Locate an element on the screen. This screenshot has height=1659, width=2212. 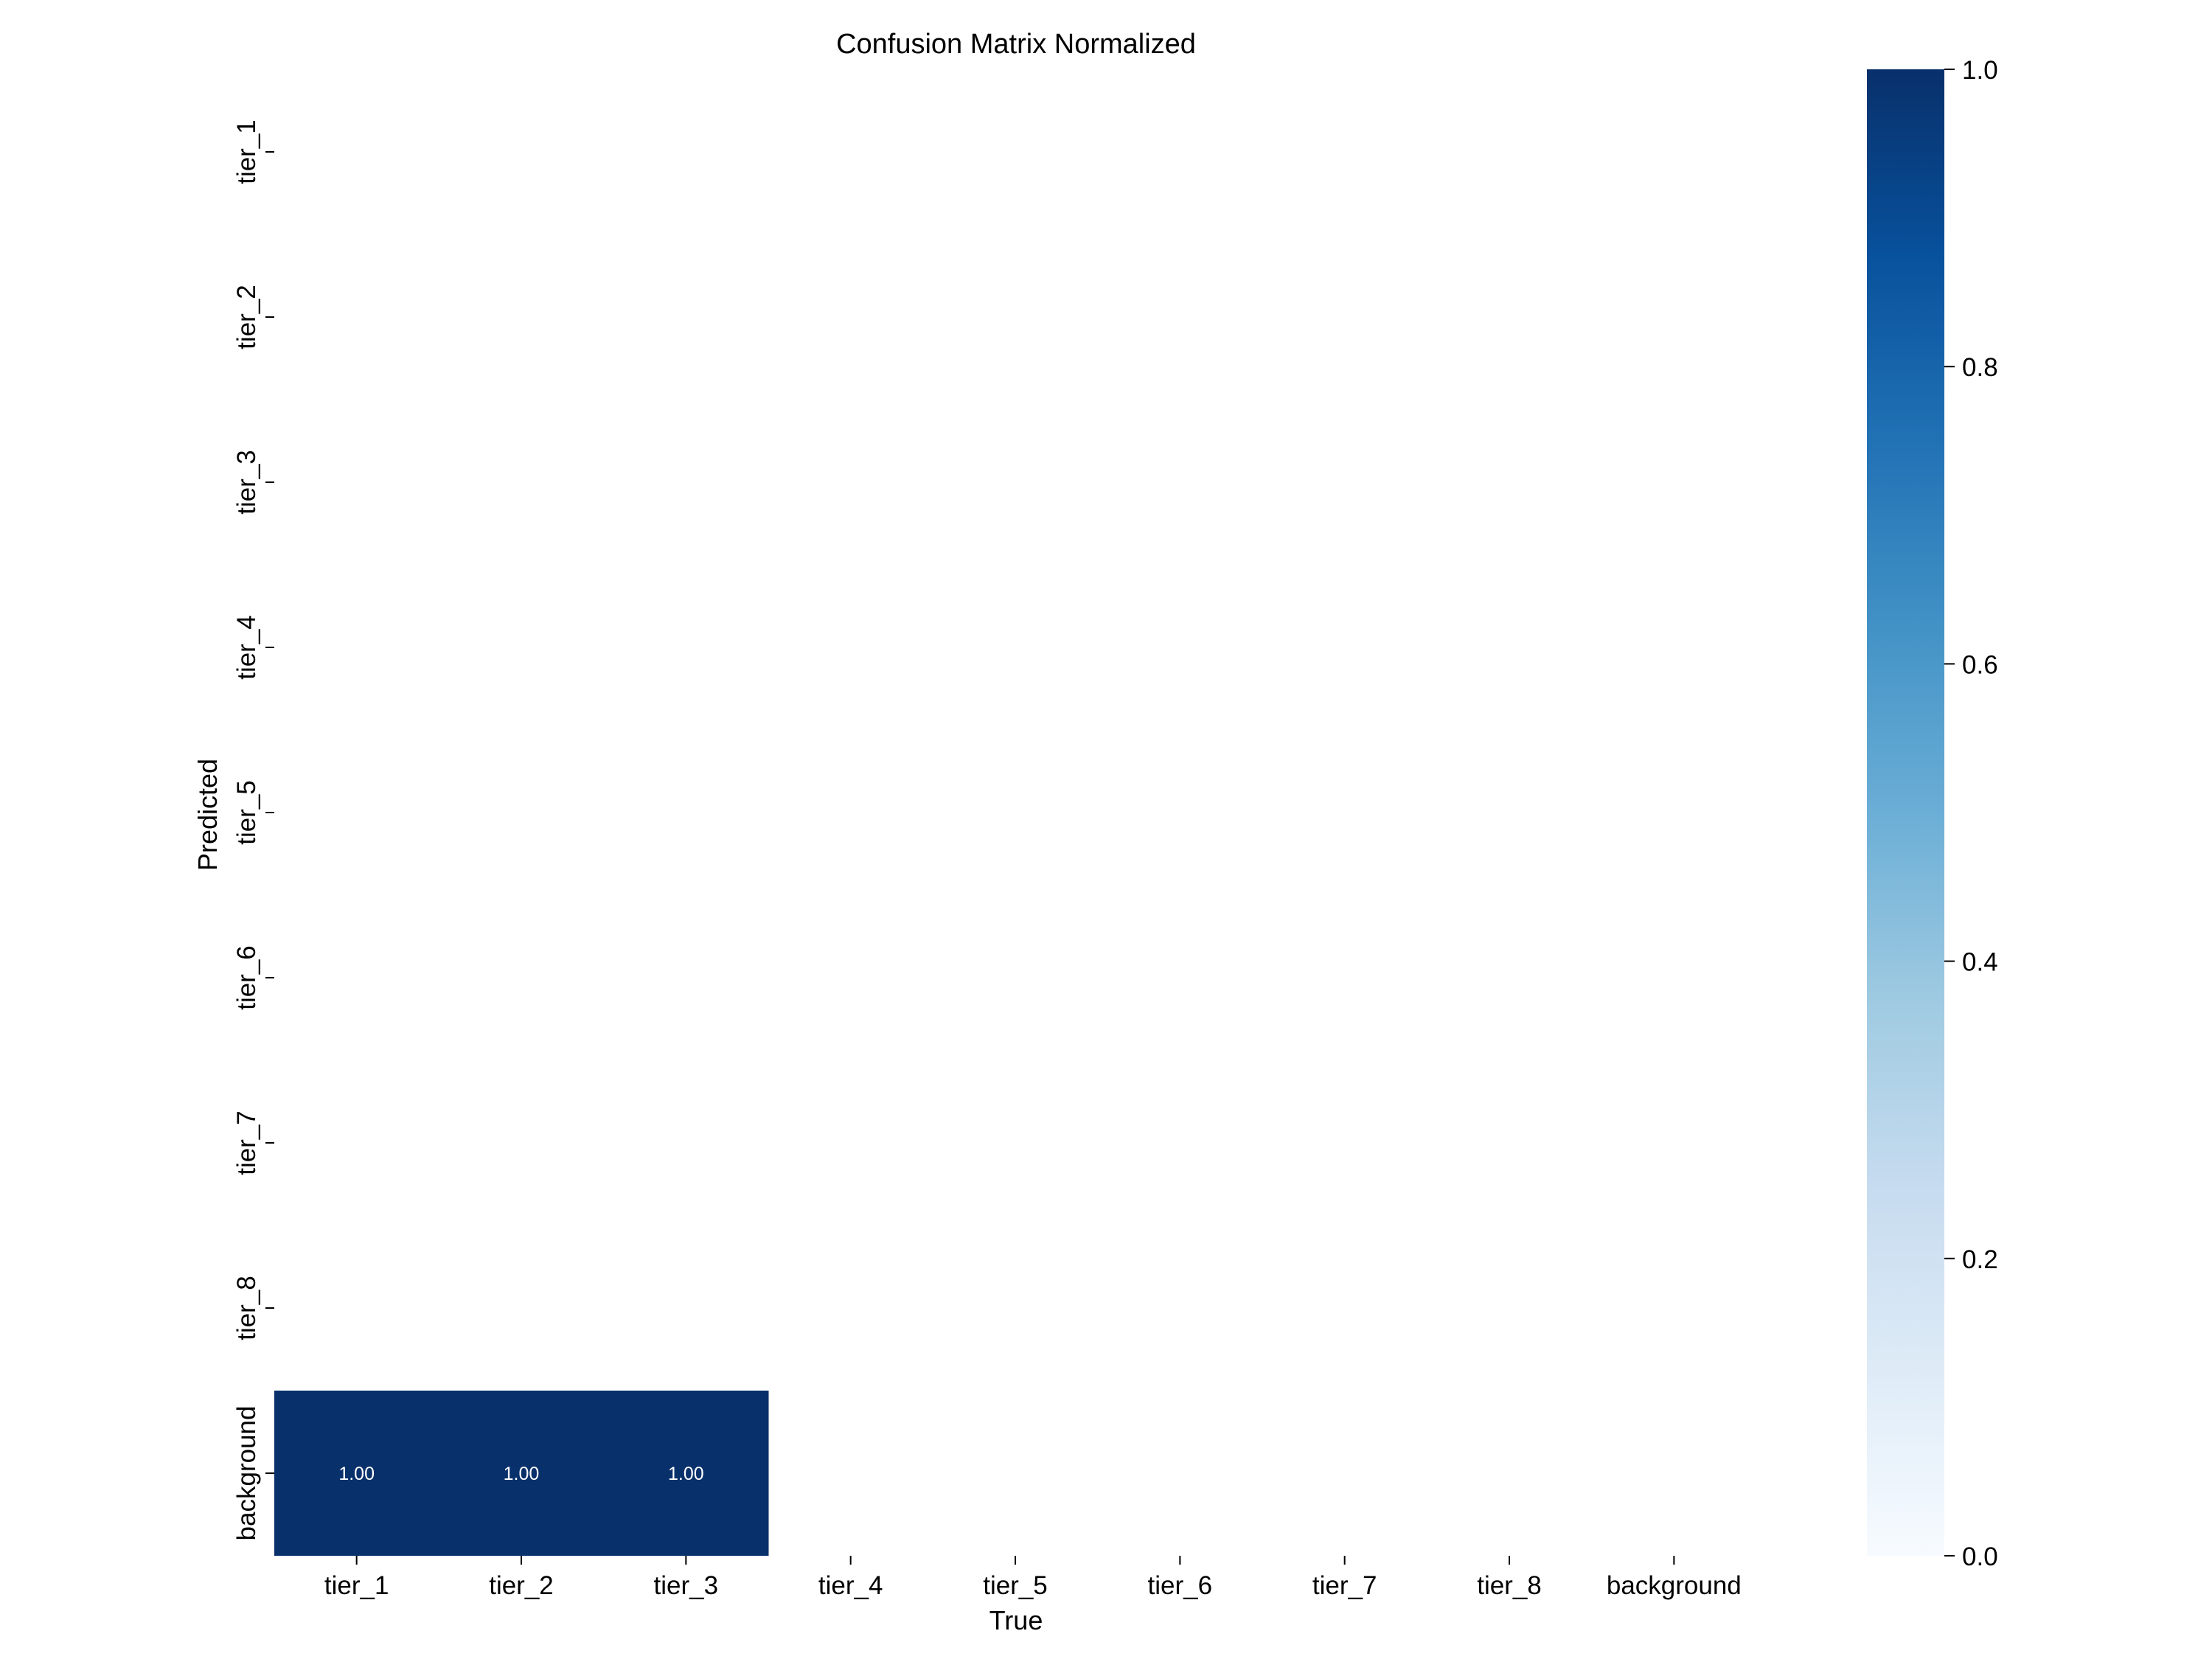
colorbar-tick-label: 0.6 is located at coordinates (1980, 664).